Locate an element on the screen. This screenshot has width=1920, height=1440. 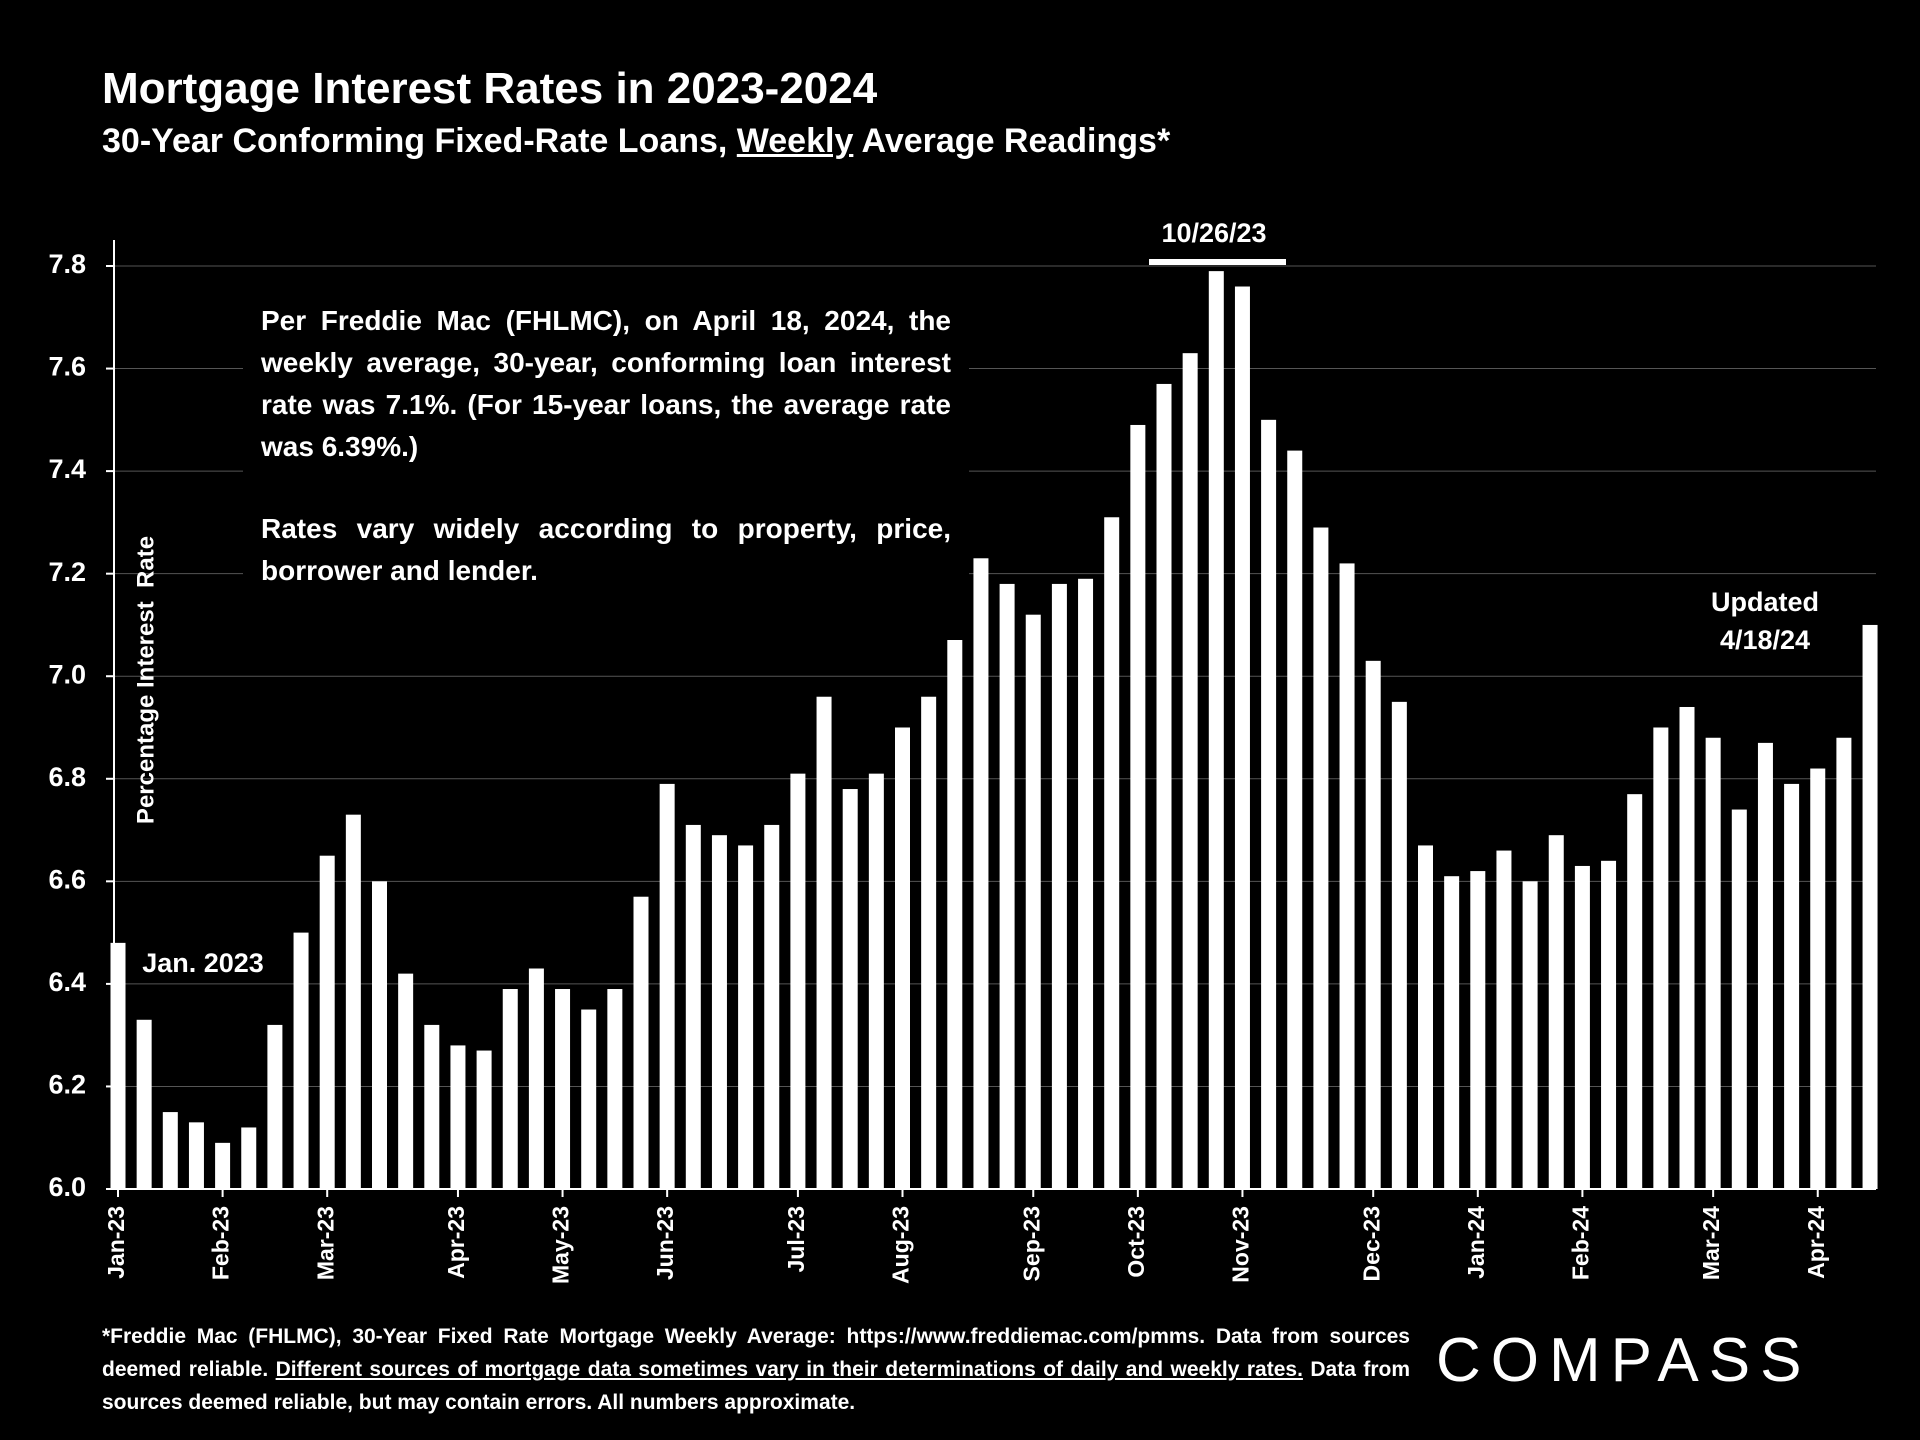
x-tick-label: Dec-23 is located at coordinates (1371, 1243).